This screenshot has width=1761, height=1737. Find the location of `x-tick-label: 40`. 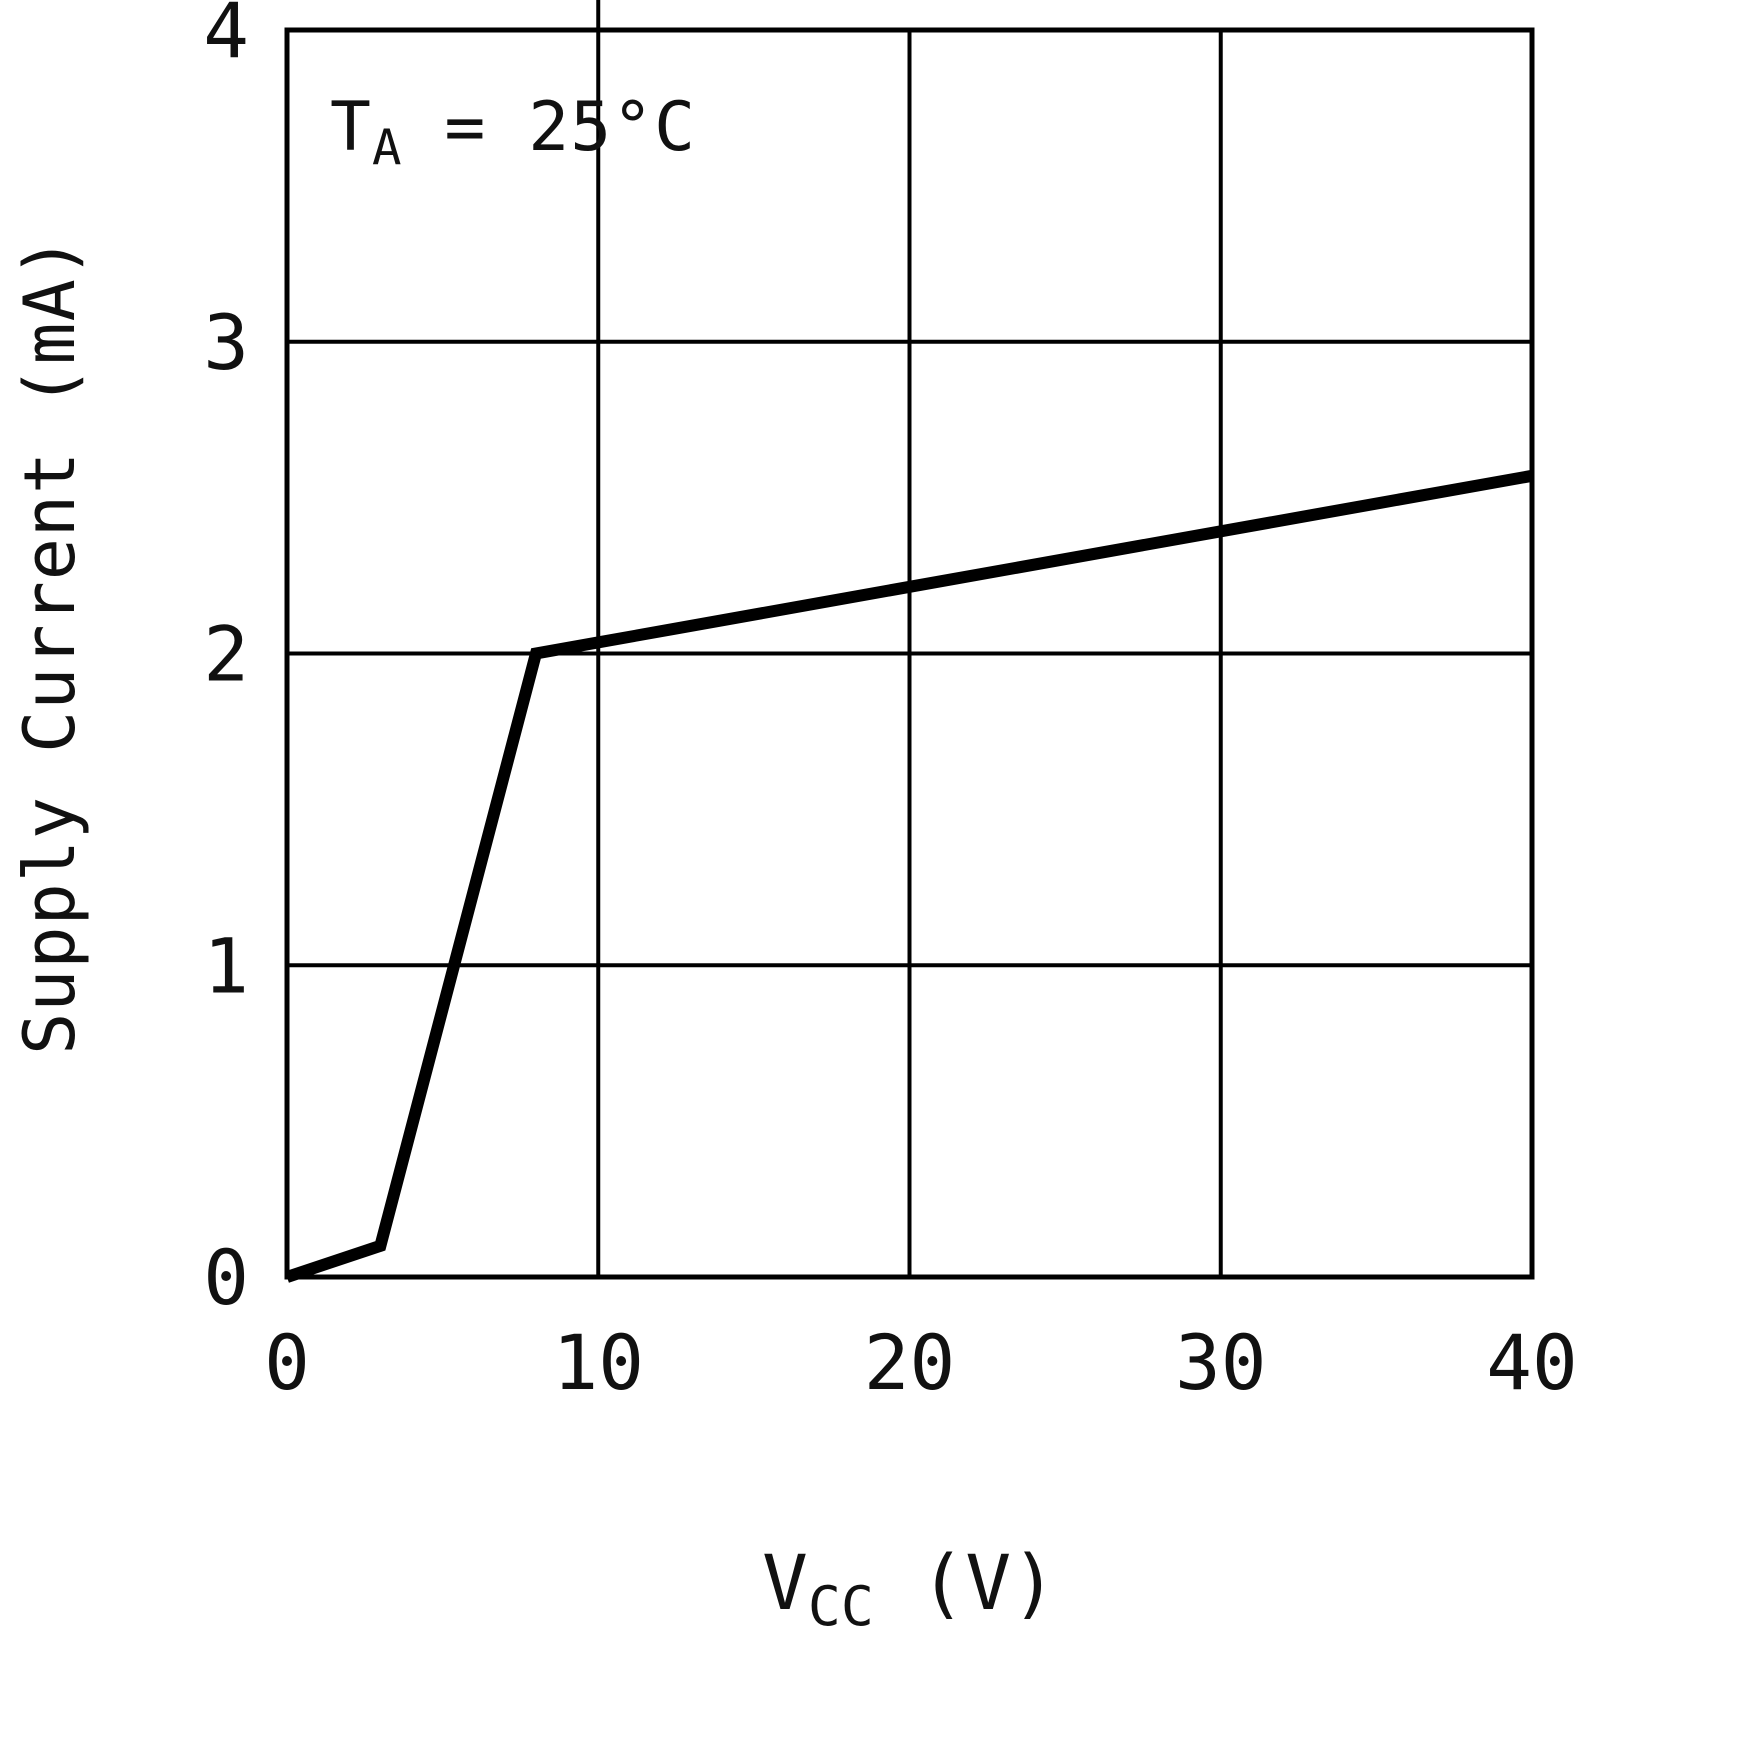

x-tick-label: 40 is located at coordinates (1532, 1362).